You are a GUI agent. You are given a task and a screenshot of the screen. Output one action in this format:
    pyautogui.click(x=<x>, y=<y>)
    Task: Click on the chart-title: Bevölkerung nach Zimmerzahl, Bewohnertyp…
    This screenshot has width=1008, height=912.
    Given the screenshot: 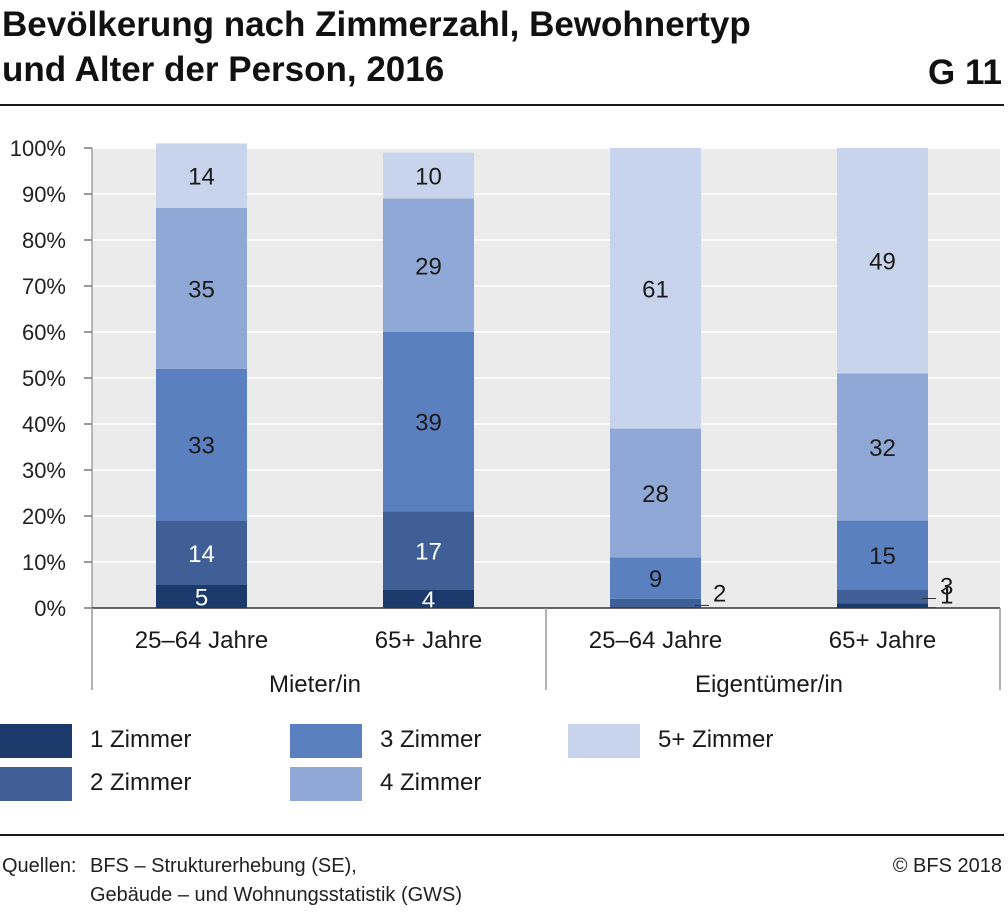 What is the action you would take?
    pyautogui.click(x=452, y=47)
    